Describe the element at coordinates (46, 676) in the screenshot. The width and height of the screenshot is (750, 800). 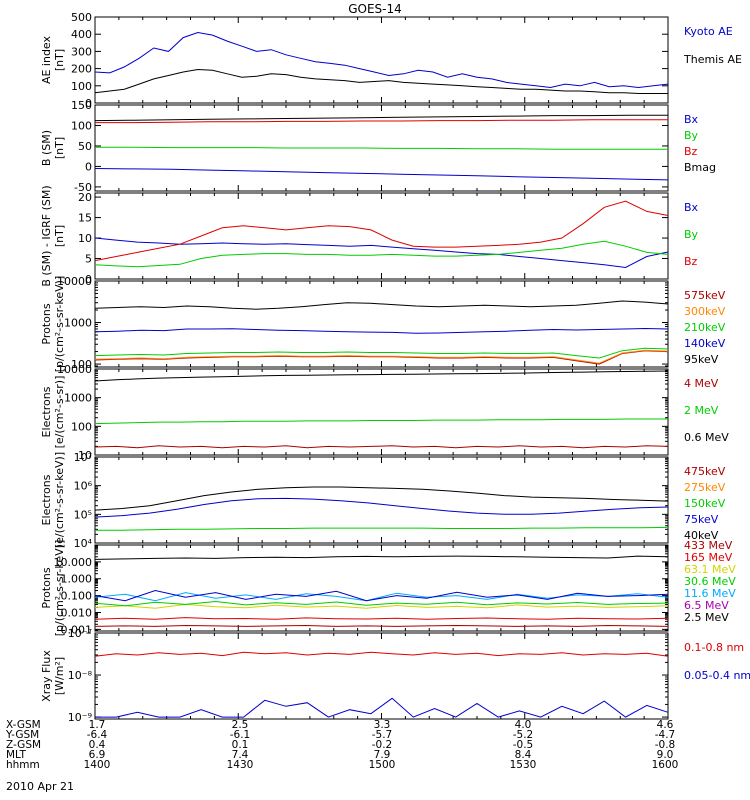
I see `y-axis-label: Xray Flux` at that location.